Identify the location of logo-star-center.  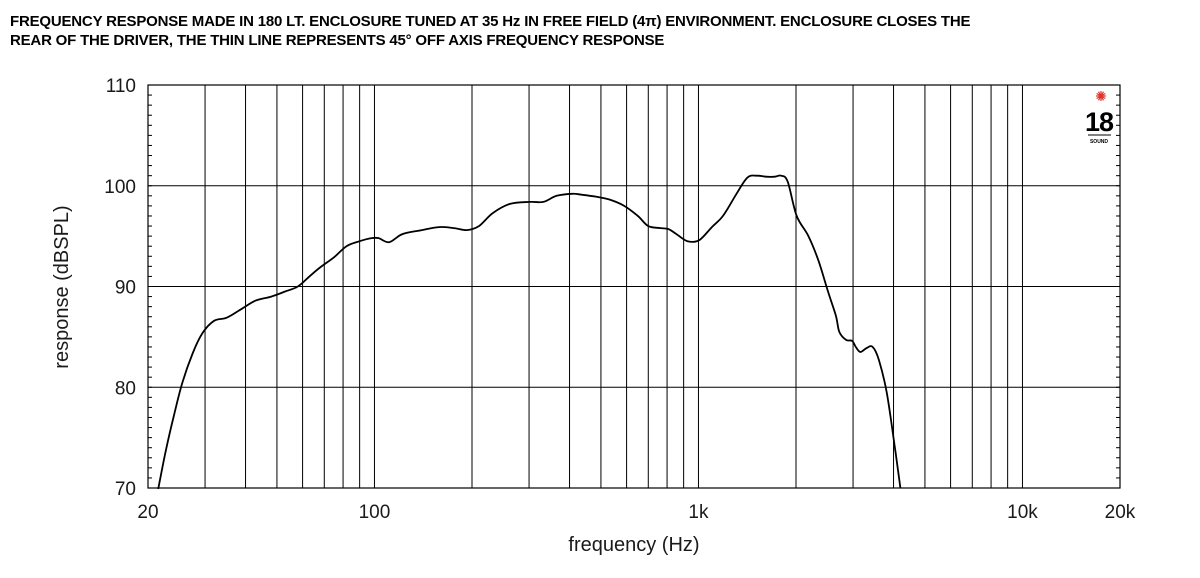
(1101, 96).